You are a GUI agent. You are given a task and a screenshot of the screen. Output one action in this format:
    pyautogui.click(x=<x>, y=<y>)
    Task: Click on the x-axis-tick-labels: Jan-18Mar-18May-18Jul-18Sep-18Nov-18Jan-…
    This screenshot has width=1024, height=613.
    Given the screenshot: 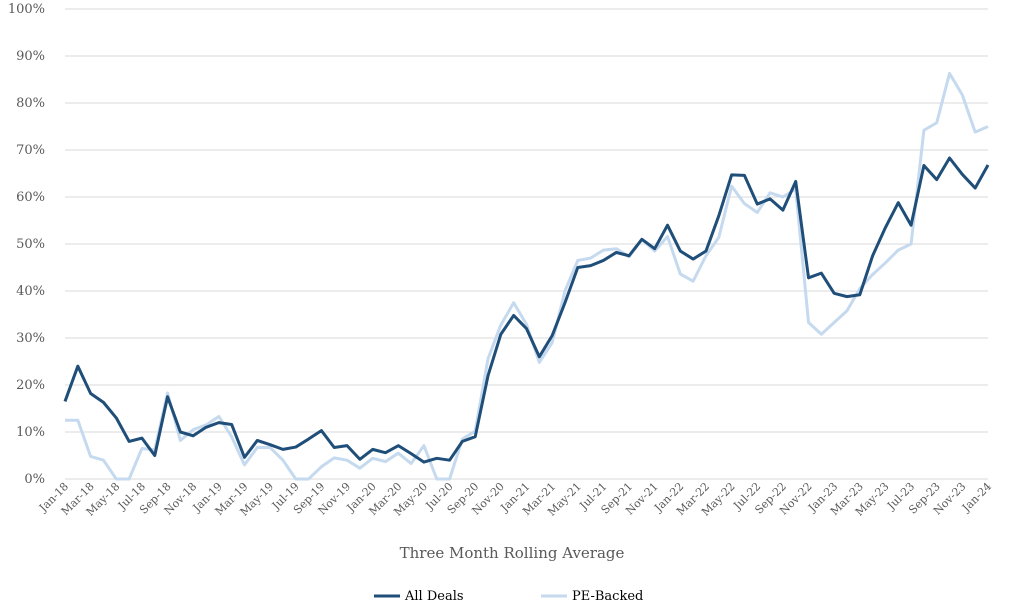 What is the action you would take?
    pyautogui.click(x=515, y=499)
    